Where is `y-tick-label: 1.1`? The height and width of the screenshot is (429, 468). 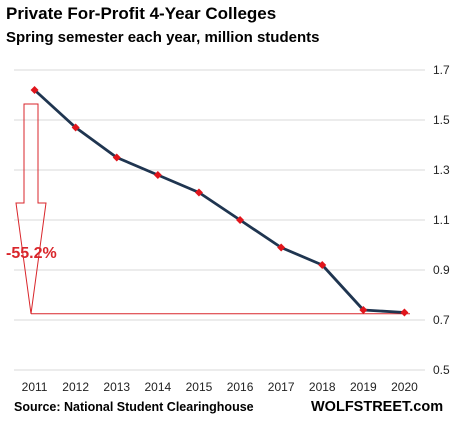 y-tick-label: 1.1 is located at coordinates (441, 220).